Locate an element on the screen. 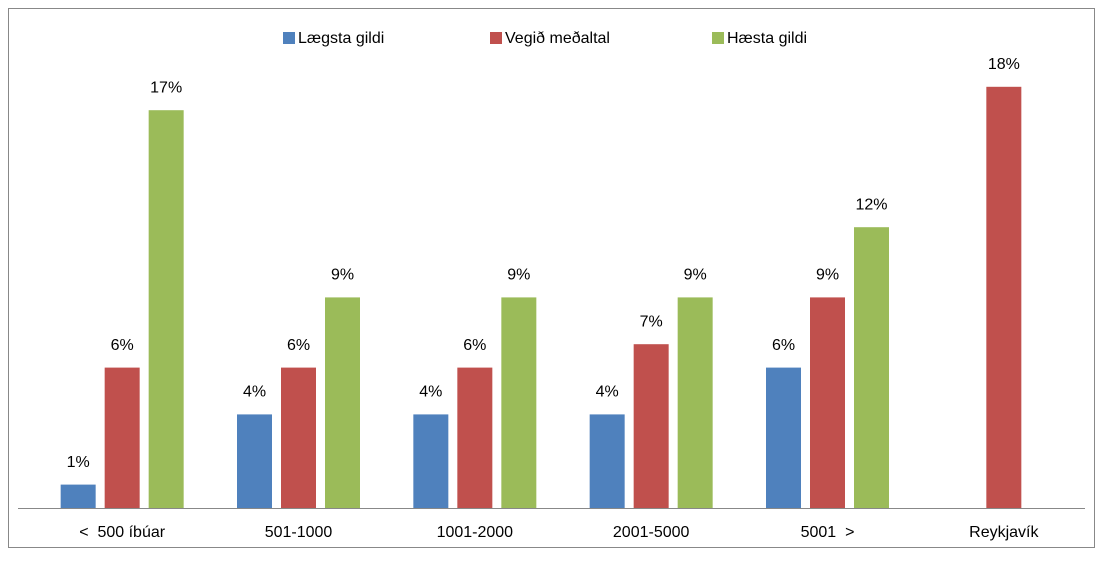 Image resolution: width=1103 pixels, height=561 pixels. x-tick-label: 5001 > is located at coordinates (828, 532).